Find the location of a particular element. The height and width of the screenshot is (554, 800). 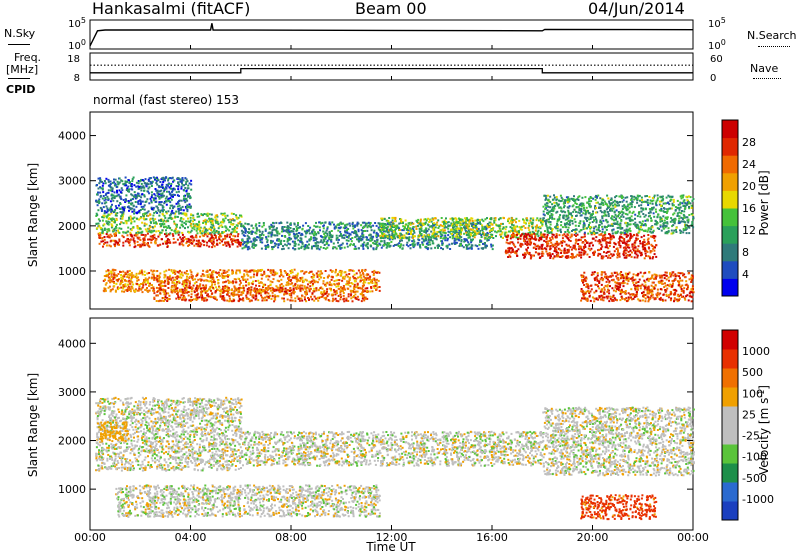

power-colorbar-tick-label: 24 is located at coordinates (749, 164).